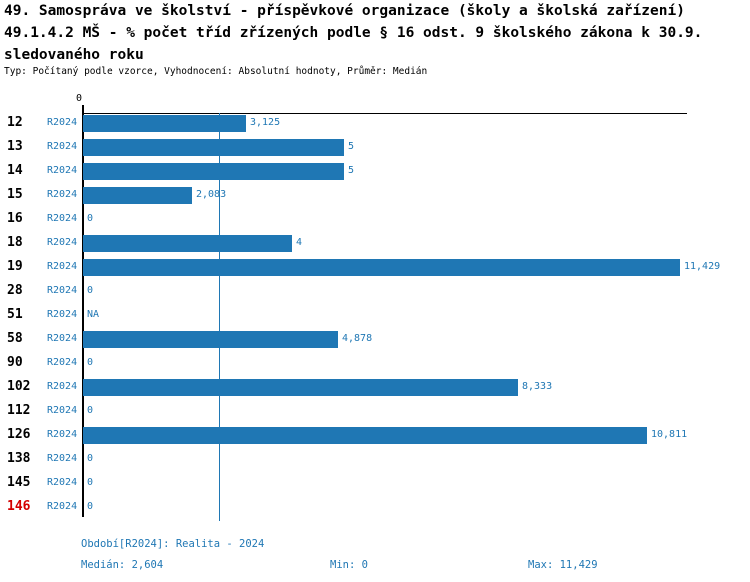 The height and width of the screenshot is (582, 750). What do you see at coordinates (265, 122) in the screenshot?
I see `value-label: 3,125` at bounding box center [265, 122].